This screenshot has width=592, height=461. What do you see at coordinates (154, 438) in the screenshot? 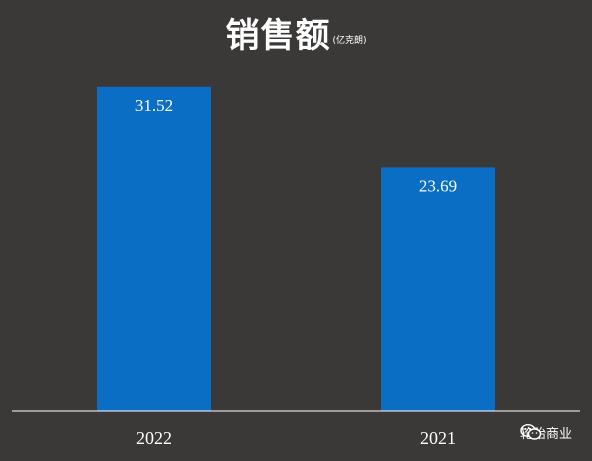
I see `category-label-2022: 2022` at bounding box center [154, 438].